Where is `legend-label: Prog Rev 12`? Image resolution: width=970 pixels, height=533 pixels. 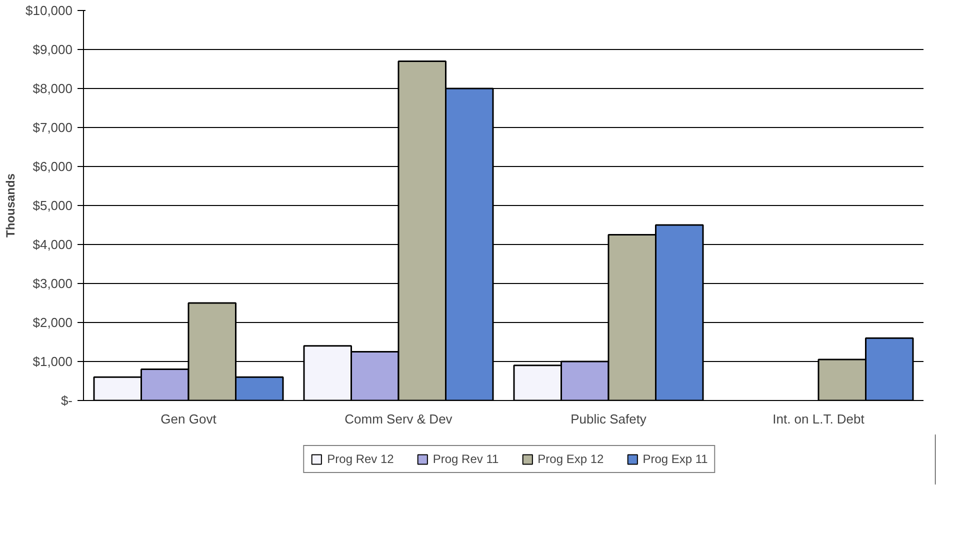
legend-label: Prog Rev 12 is located at coordinates (360, 459).